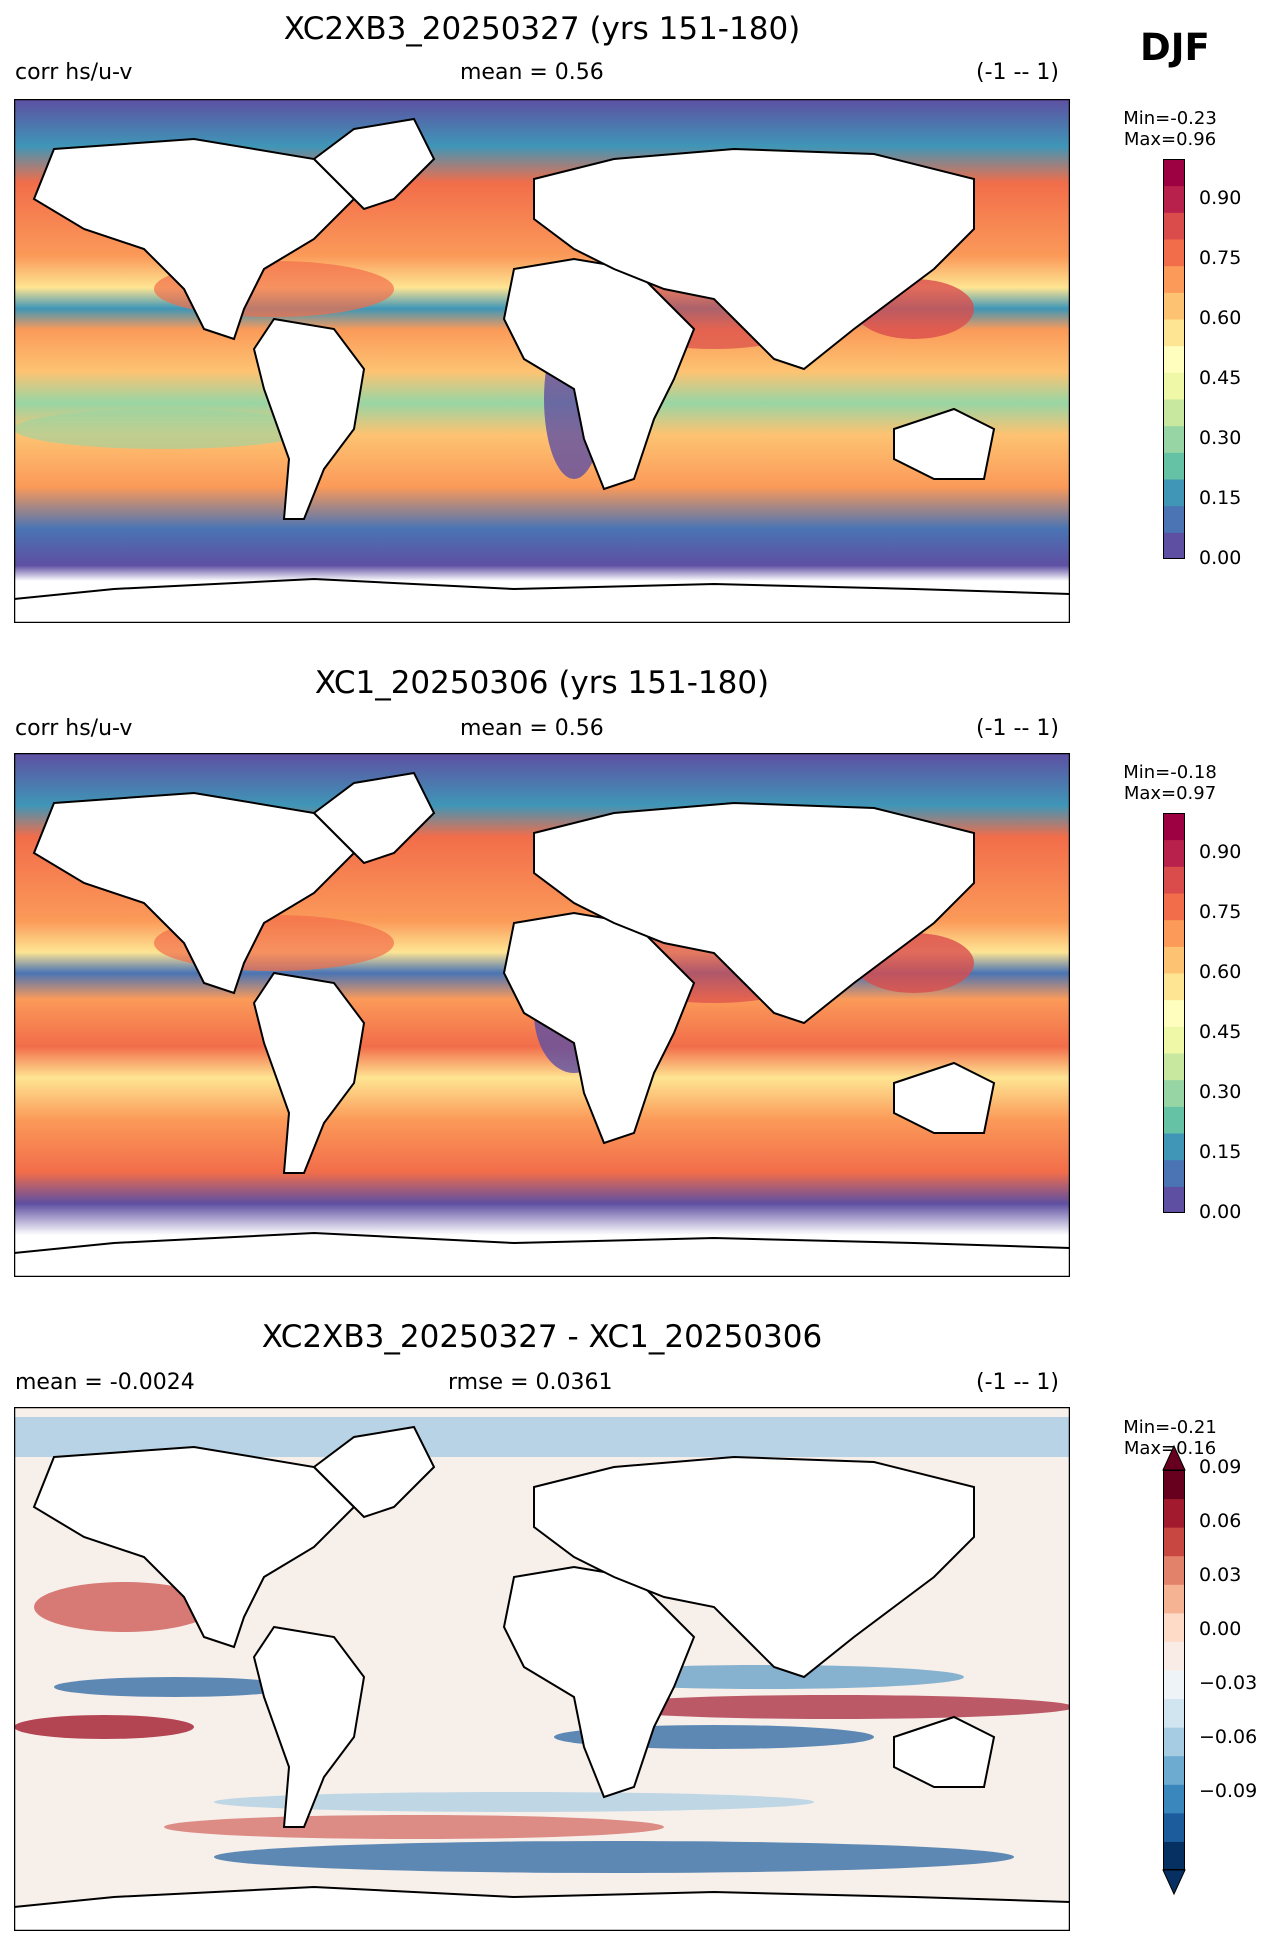 The image size is (1270, 1939). Describe the element at coordinates (1220, 912) in the screenshot. I see `panel-2-tick-5: 0.75` at that location.